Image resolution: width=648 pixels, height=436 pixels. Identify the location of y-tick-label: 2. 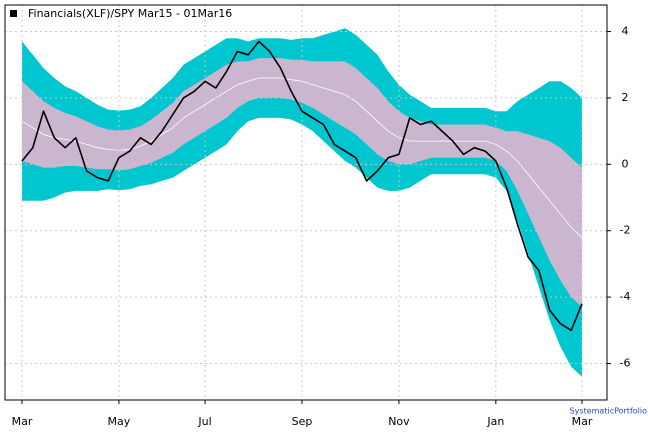
(625, 97).